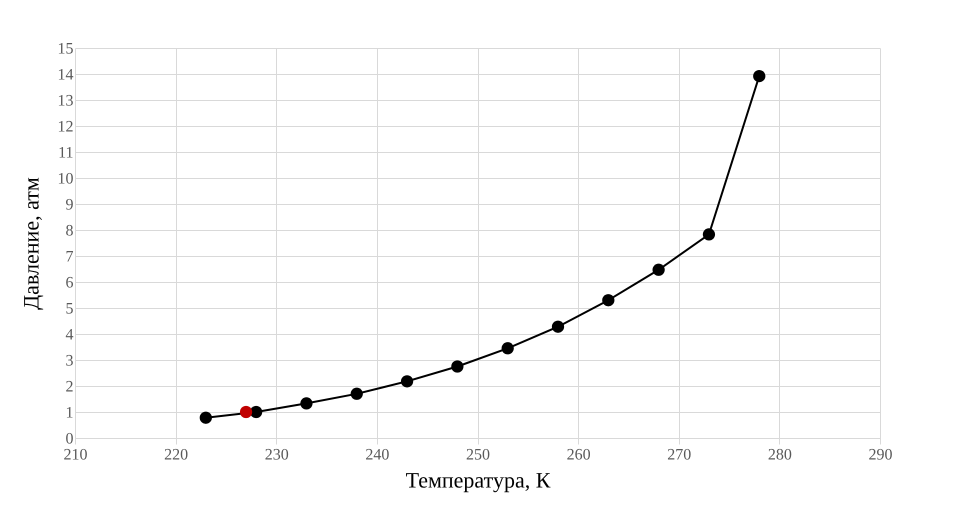 This screenshot has height=521, width=953. Describe the element at coordinates (70, 231) in the screenshot. I see `y-tick-label: 8` at that location.